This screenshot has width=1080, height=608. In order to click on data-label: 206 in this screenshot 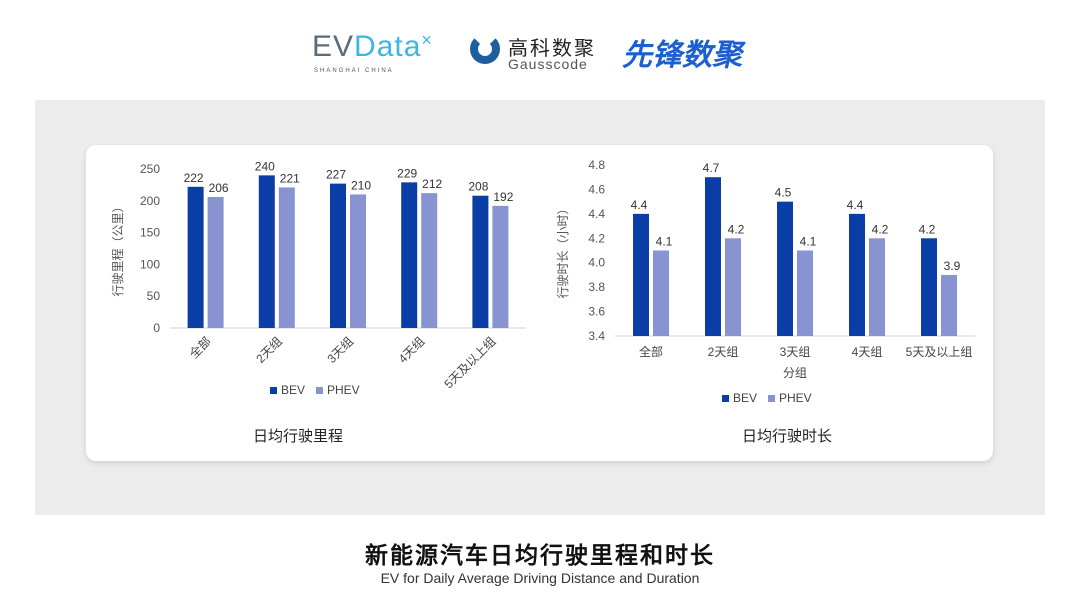, I will do `click(219, 188)`.